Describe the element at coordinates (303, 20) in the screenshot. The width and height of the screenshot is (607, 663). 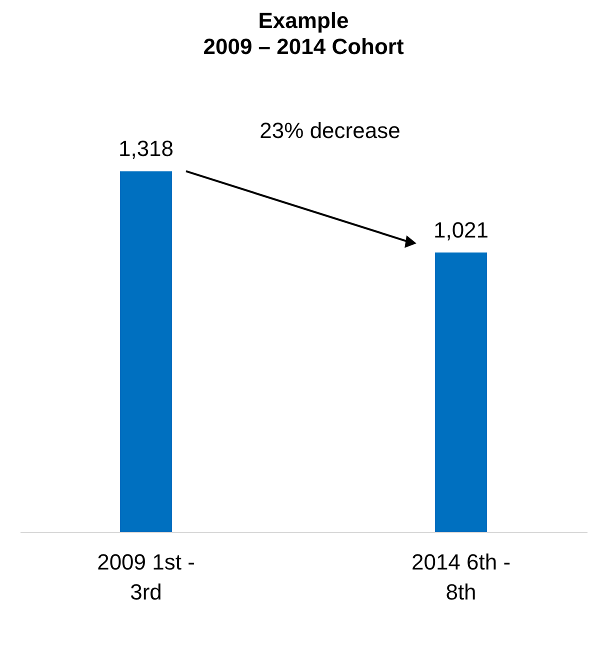
I see `chart-title: Example` at that location.